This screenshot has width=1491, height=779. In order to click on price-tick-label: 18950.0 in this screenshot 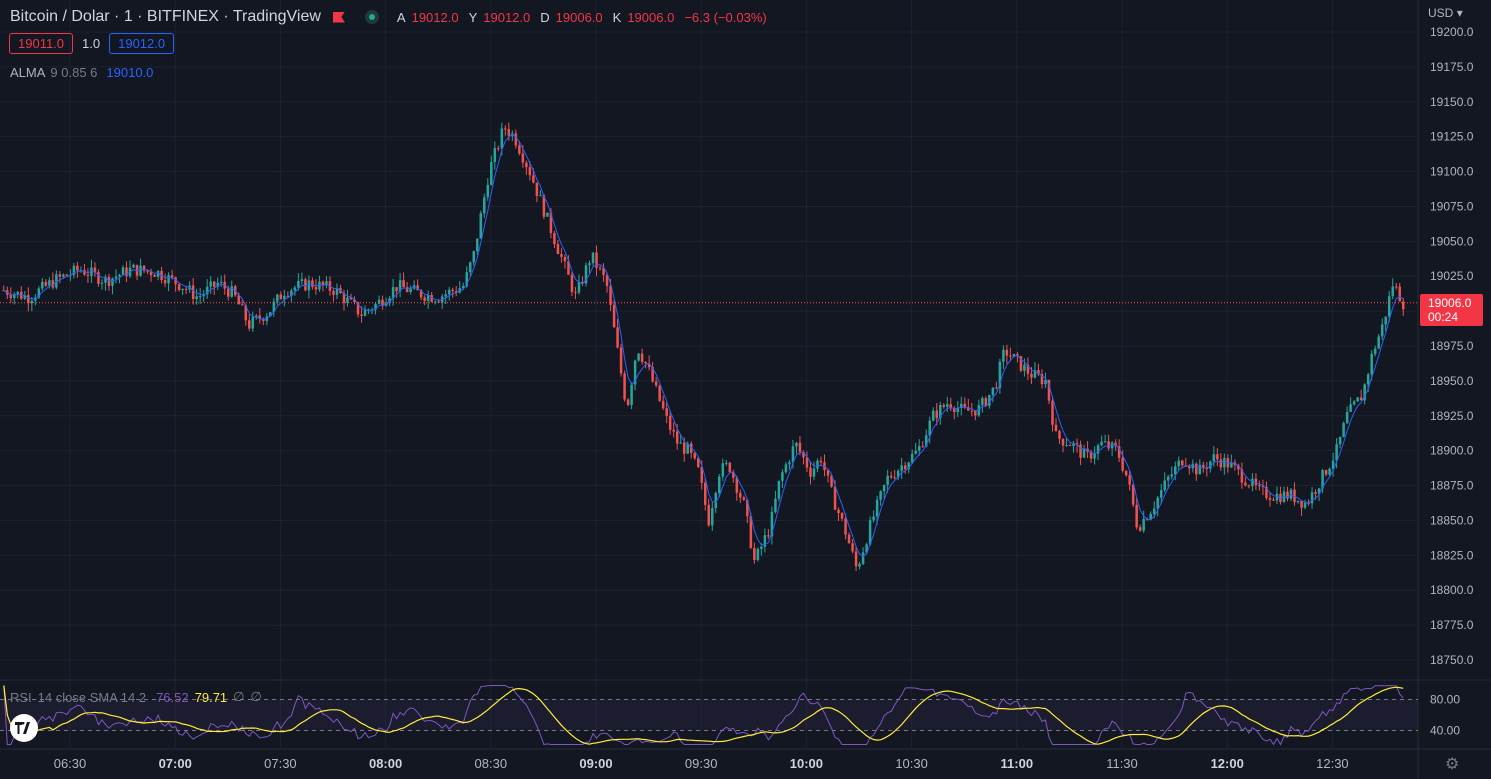, I will do `click(1452, 381)`.